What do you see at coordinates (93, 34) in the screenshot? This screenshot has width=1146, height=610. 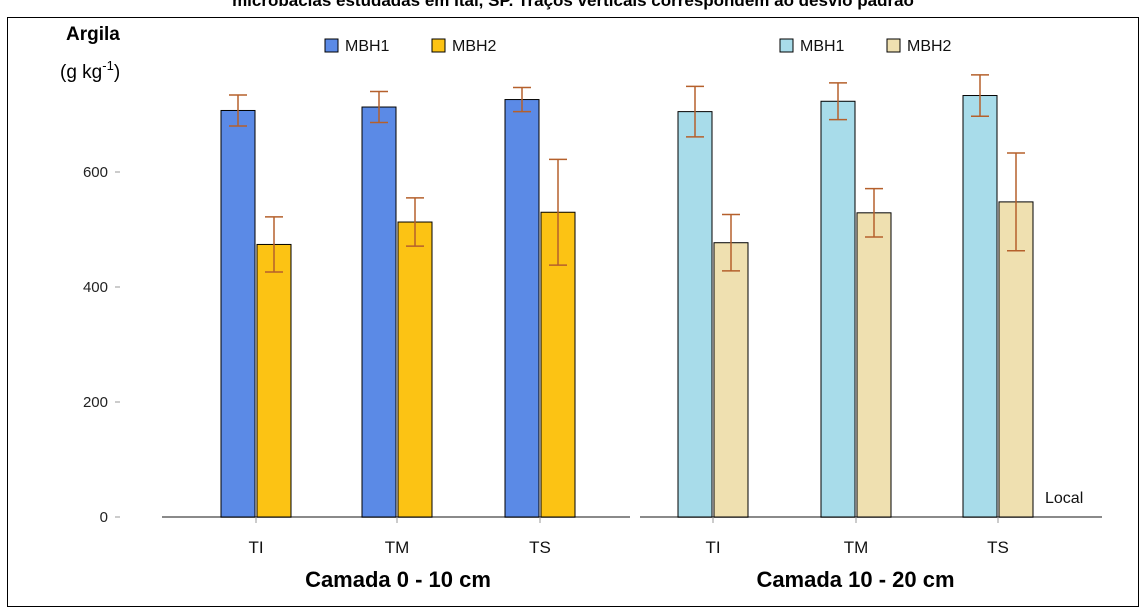 I see `y-axis-title: Argila` at bounding box center [93, 34].